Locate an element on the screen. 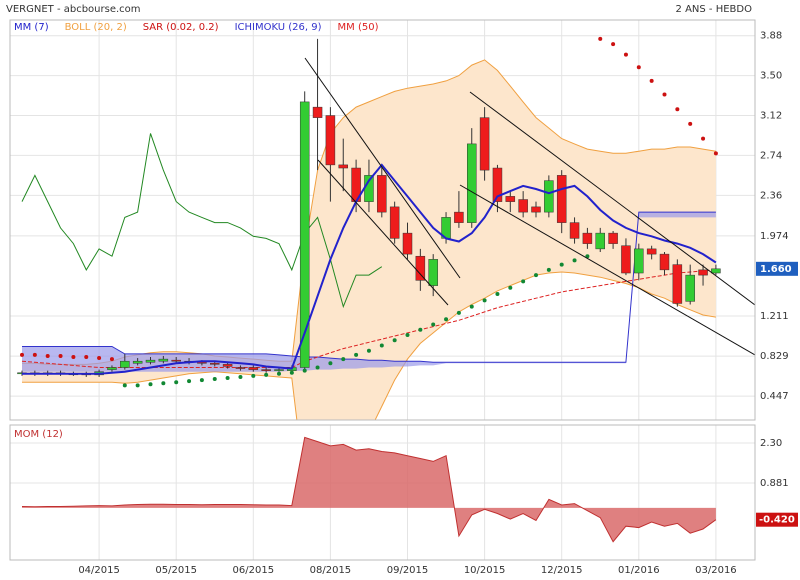  y-tick-label: 2.36 is located at coordinates (771, 195).